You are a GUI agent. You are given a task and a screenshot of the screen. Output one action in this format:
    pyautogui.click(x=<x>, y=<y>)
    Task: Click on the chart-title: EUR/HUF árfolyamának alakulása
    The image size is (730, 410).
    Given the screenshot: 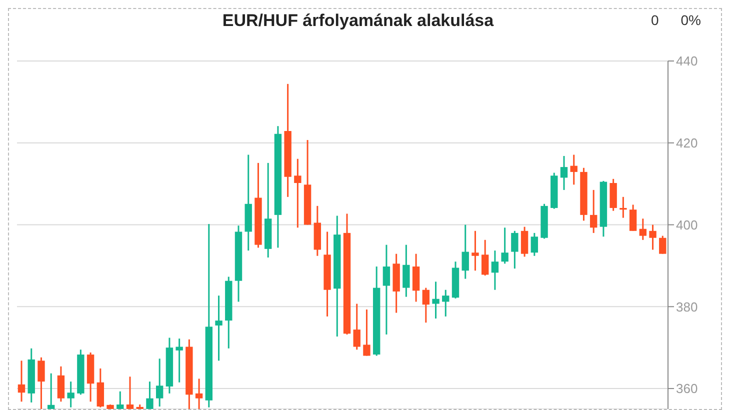 What is the action you would take?
    pyautogui.click(x=358, y=20)
    